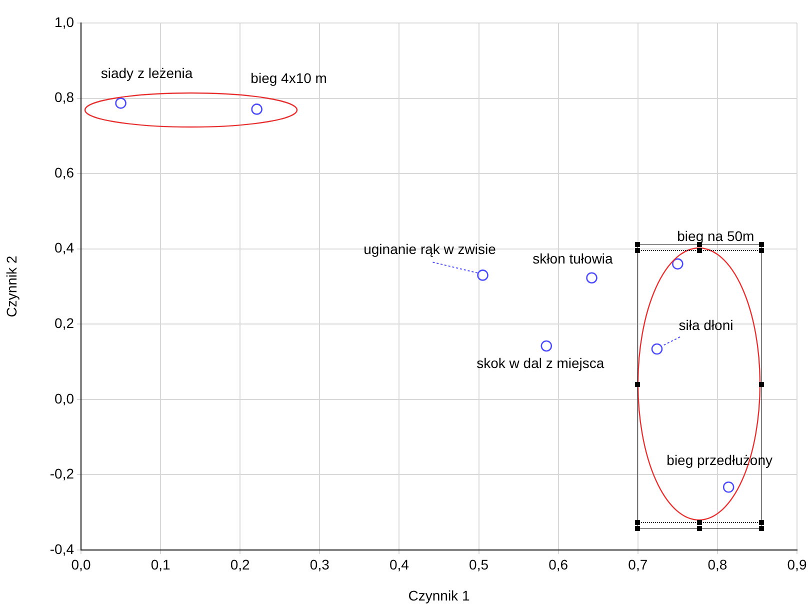 This screenshot has width=811, height=609. I want to click on x-tick-label: 0,8, so click(718, 564).